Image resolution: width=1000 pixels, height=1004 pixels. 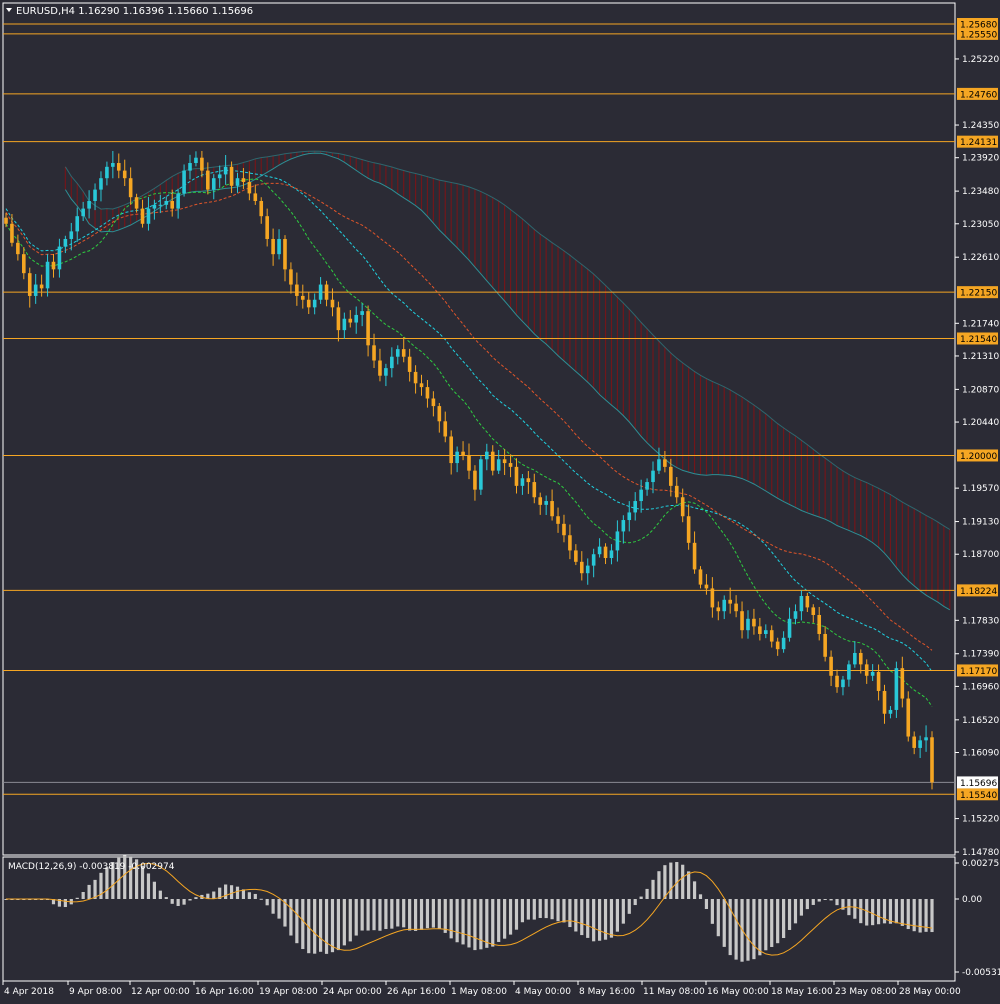 I want to click on time-tick-label: 9 Apr 08:00, so click(x=95, y=992).